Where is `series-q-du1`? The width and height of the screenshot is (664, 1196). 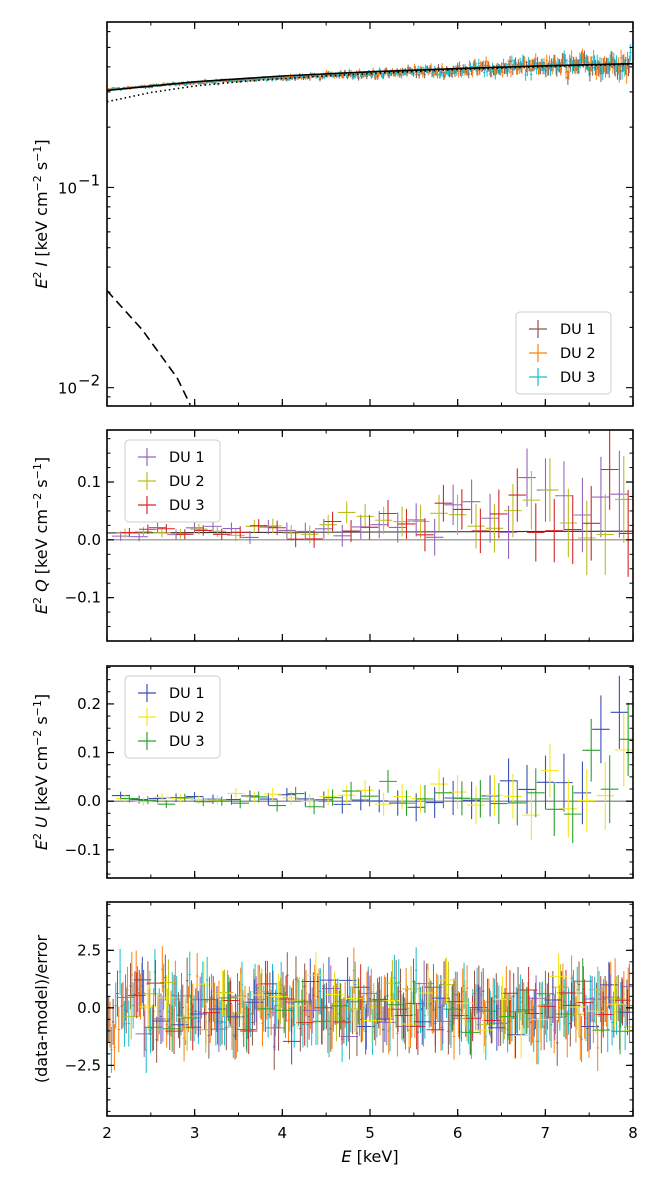
series-q-du1 is located at coordinates (370, 504).